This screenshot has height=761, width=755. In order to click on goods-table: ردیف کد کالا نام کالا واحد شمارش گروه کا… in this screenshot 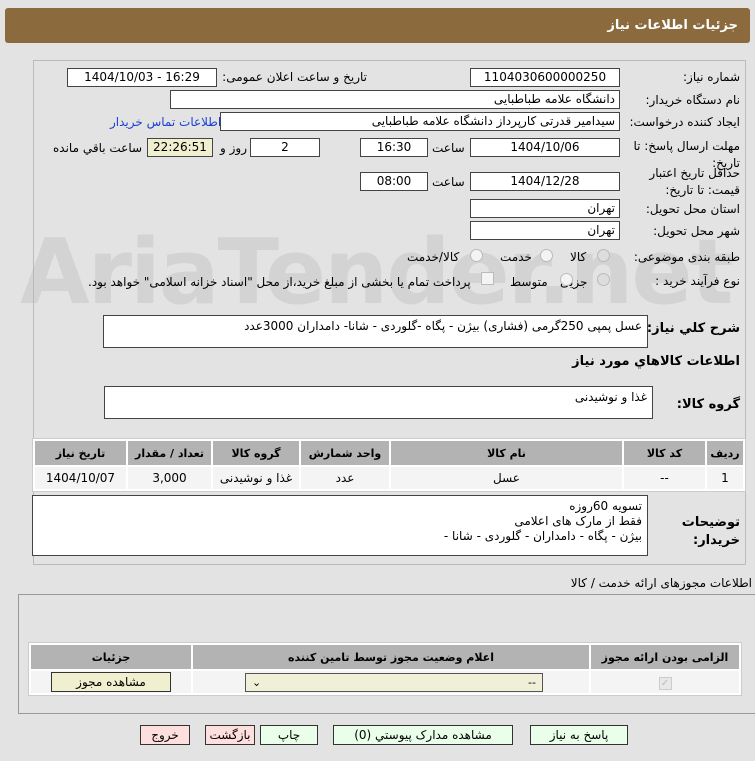, I will do `click(389, 465)`.